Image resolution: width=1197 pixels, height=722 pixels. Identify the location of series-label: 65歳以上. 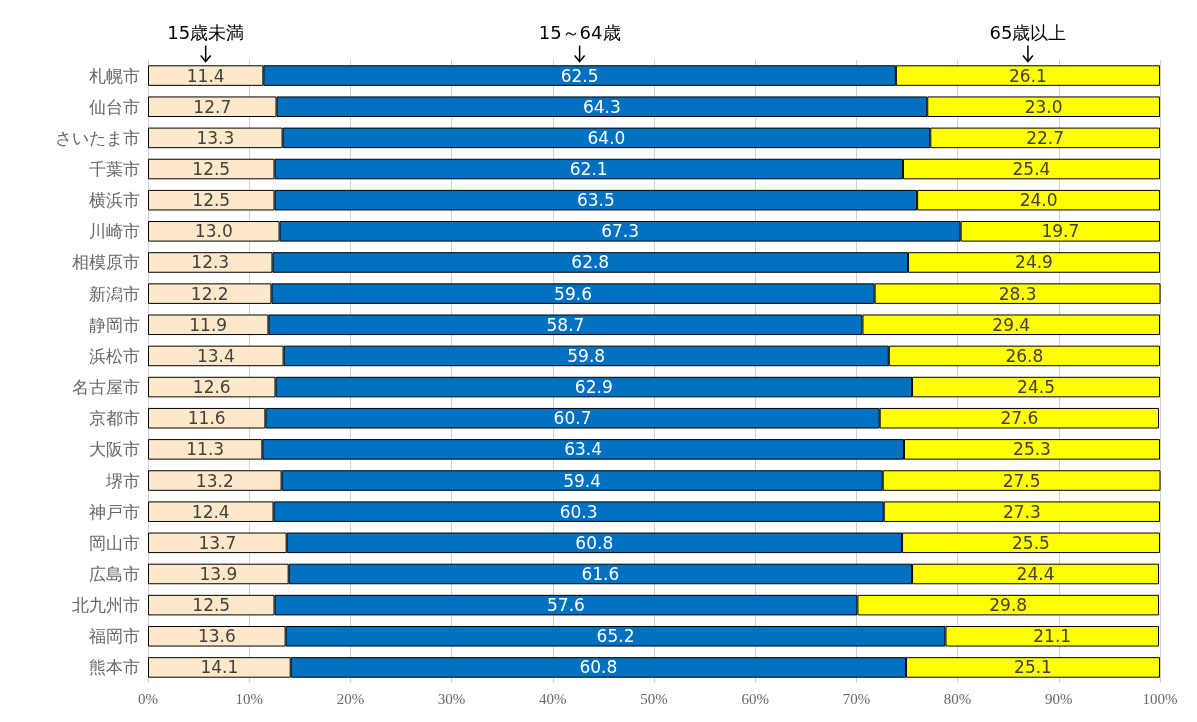
(1028, 33).